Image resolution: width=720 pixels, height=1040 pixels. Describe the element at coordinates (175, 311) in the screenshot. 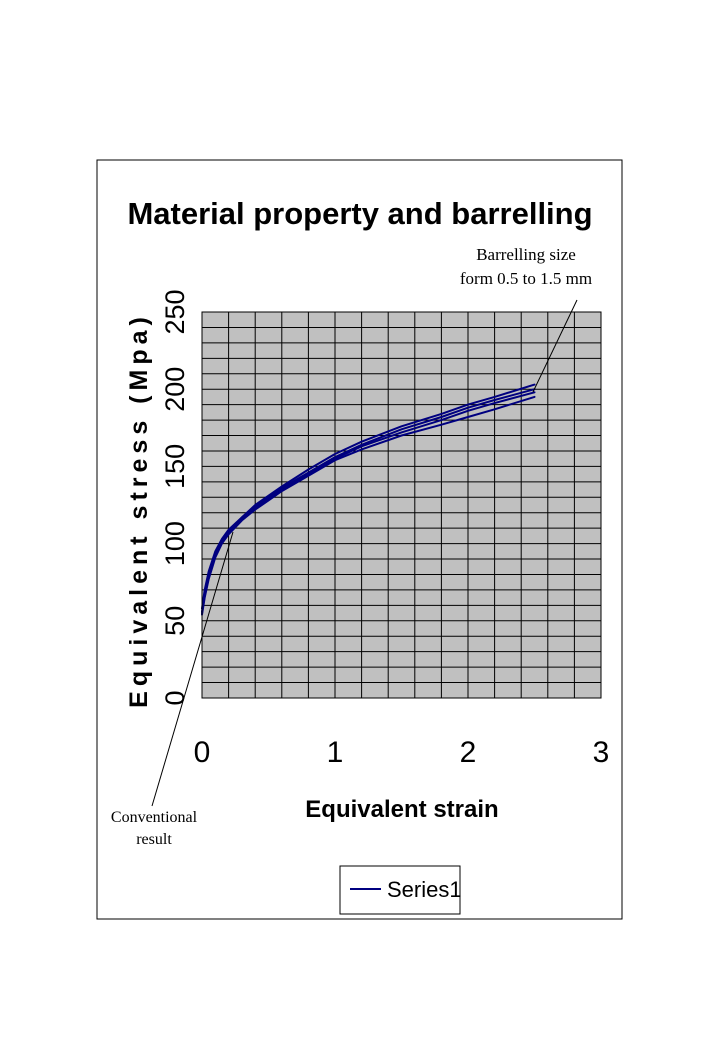

I see `y-tick-label: 250` at that location.